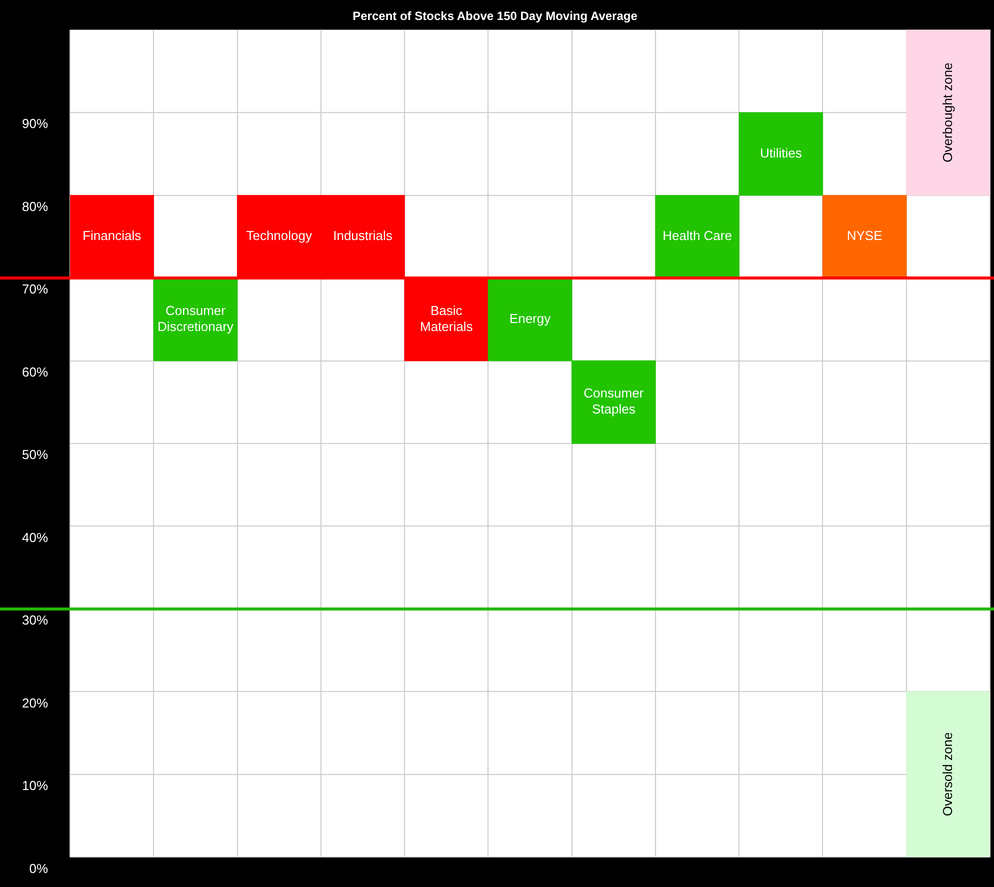  I want to click on y-tick-label: 30%, so click(35, 620).